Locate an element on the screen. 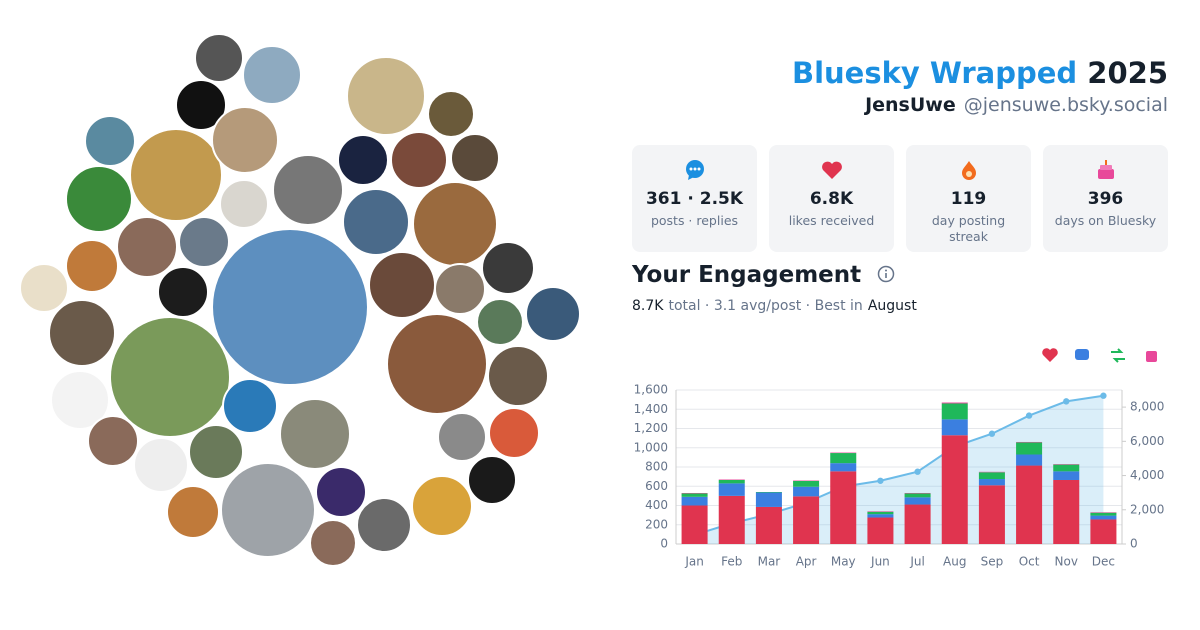 The width and height of the screenshot is (1200, 630). stat-label: posts · replies is located at coordinates (694, 220).